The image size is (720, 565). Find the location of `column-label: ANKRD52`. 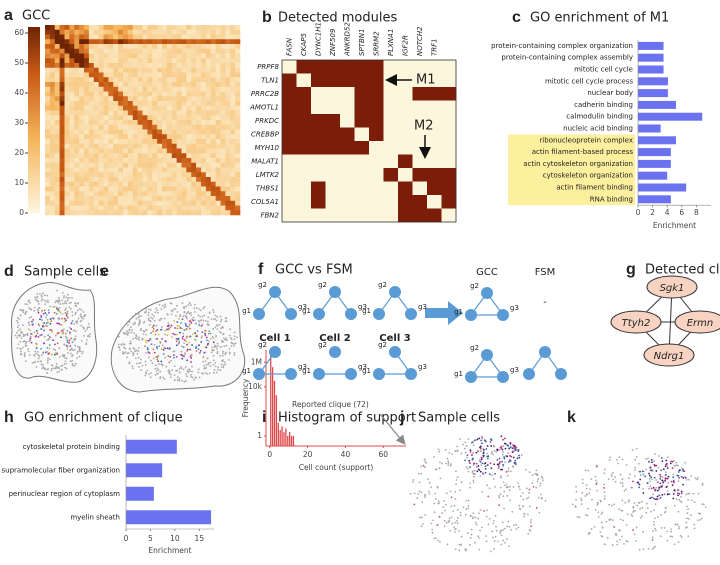

column-label: ANKRD52 is located at coordinates (347, 39).